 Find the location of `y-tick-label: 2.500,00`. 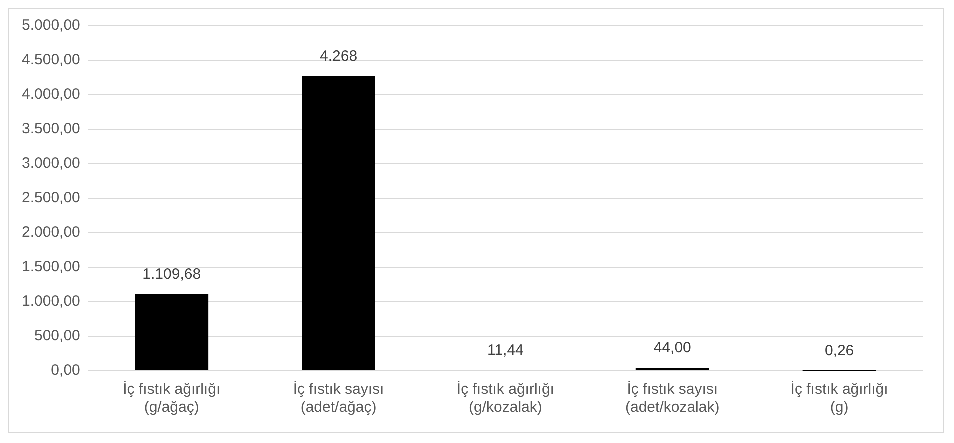

y-tick-label: 2.500,00 is located at coordinates (51, 198).